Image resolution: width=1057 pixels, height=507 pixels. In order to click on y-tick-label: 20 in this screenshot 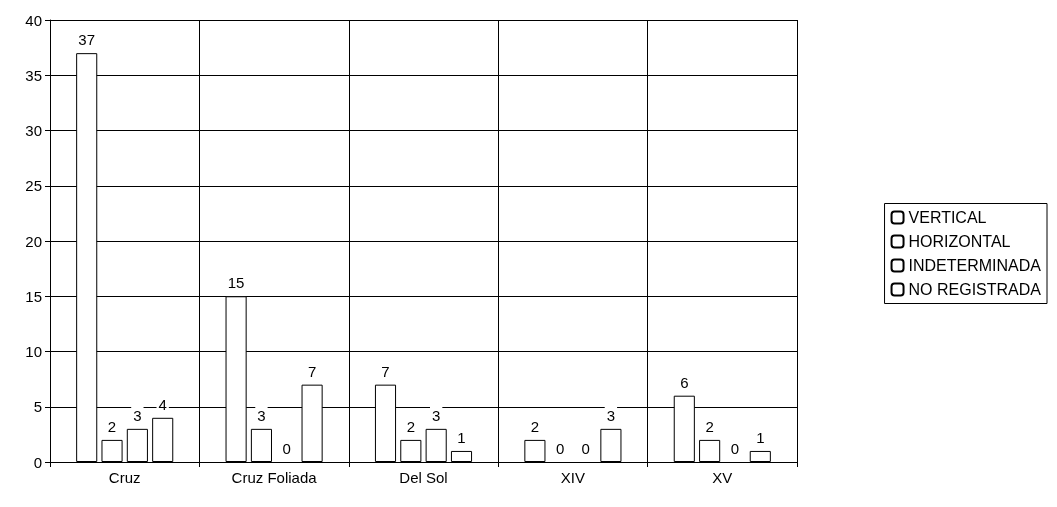, I will do `click(33, 241)`.